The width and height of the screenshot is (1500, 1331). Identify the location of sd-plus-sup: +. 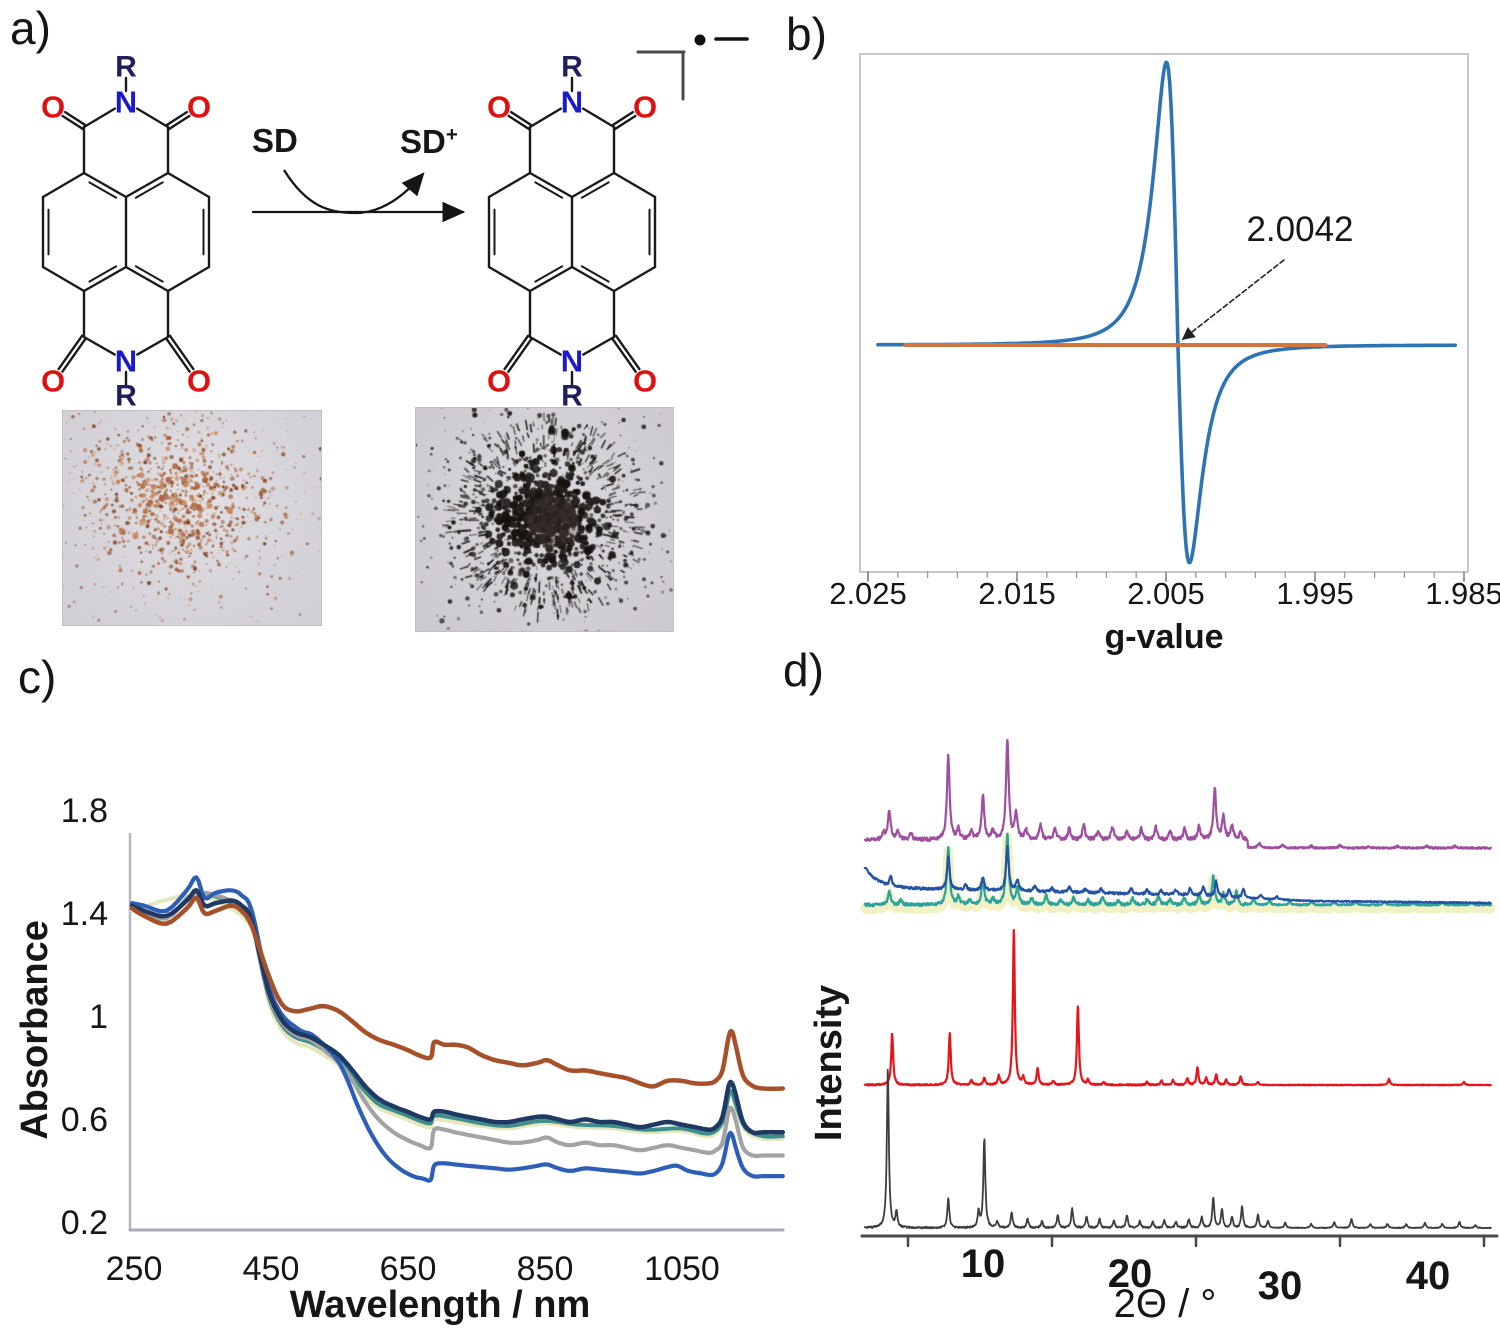
(451, 134).